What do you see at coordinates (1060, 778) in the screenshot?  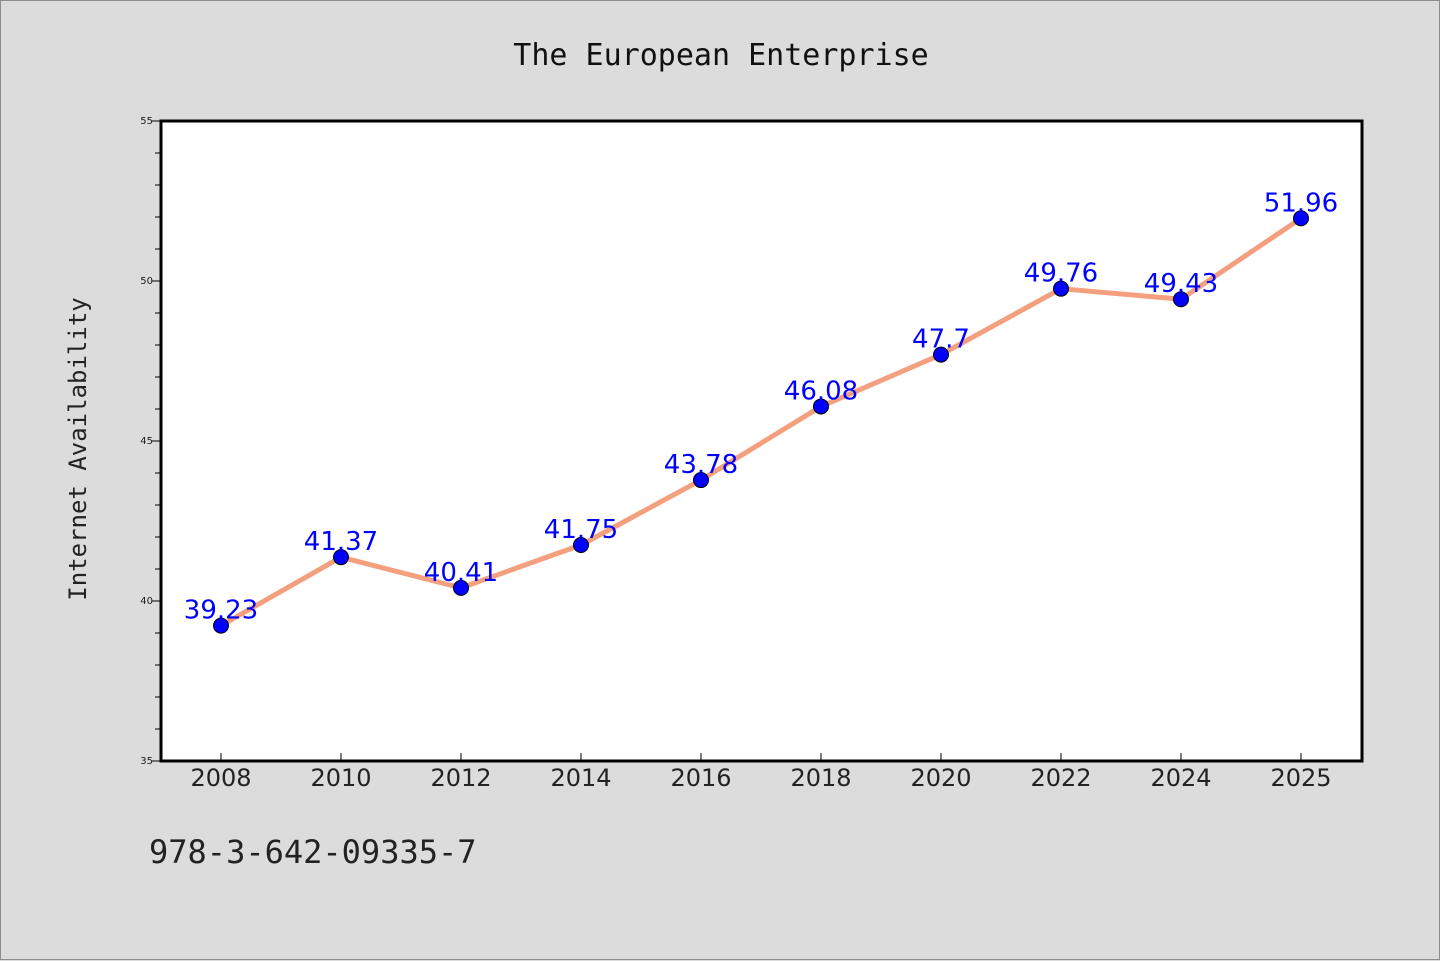 I see `x-tick-label: 2022` at bounding box center [1060, 778].